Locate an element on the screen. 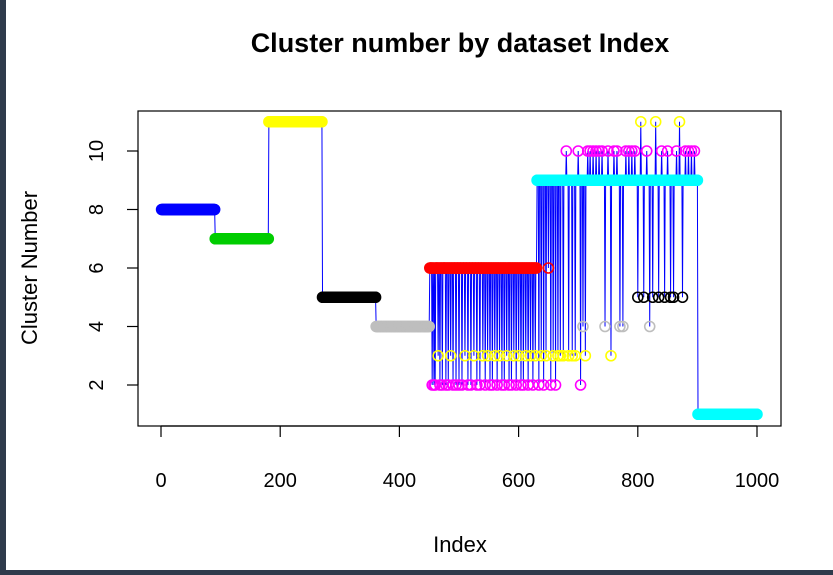  x-tick-label: 200 is located at coordinates (280, 481).